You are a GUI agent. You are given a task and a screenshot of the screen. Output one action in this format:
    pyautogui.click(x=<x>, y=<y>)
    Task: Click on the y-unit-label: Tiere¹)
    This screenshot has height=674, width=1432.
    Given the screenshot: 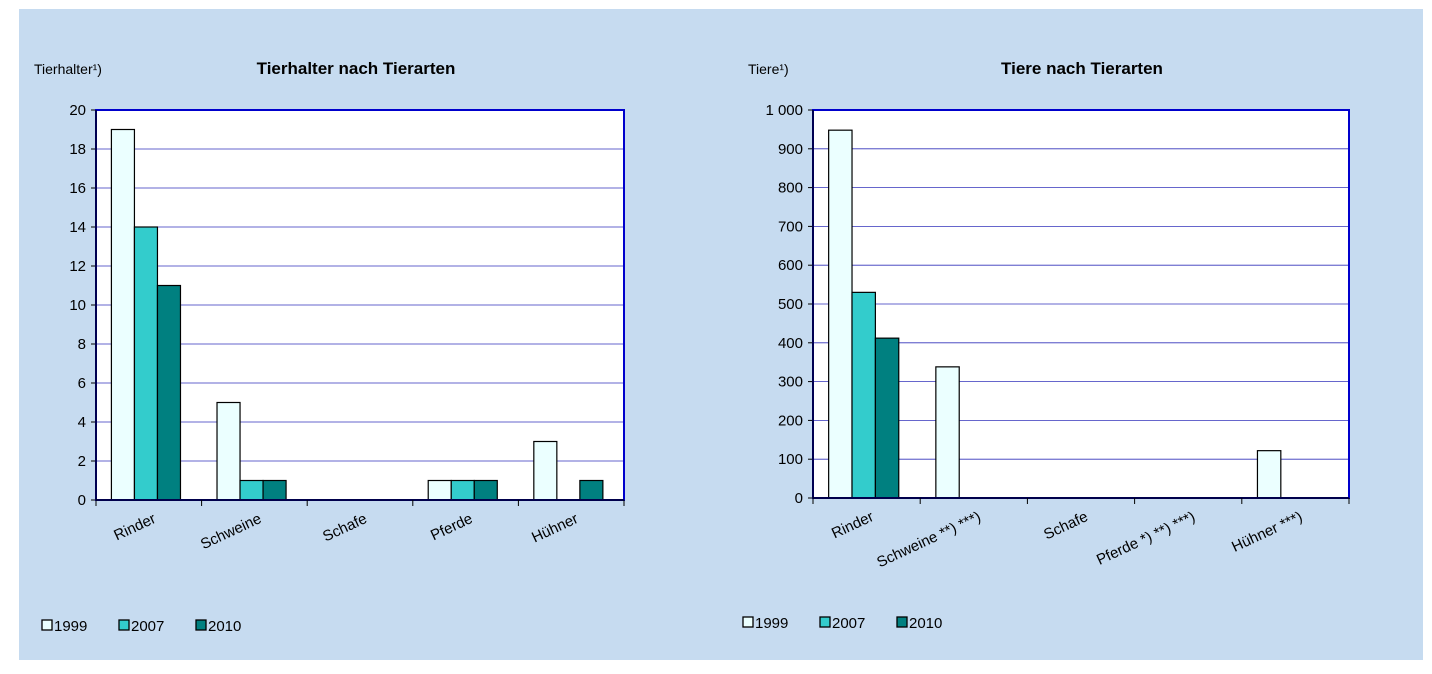 What is the action you would take?
    pyautogui.click(x=768, y=69)
    